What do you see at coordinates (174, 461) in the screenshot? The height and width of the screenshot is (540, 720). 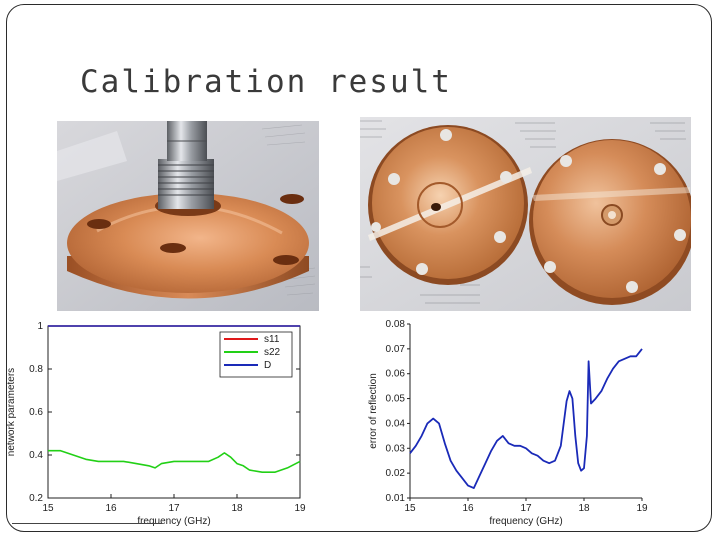 I see `series-line-s22` at bounding box center [174, 461].